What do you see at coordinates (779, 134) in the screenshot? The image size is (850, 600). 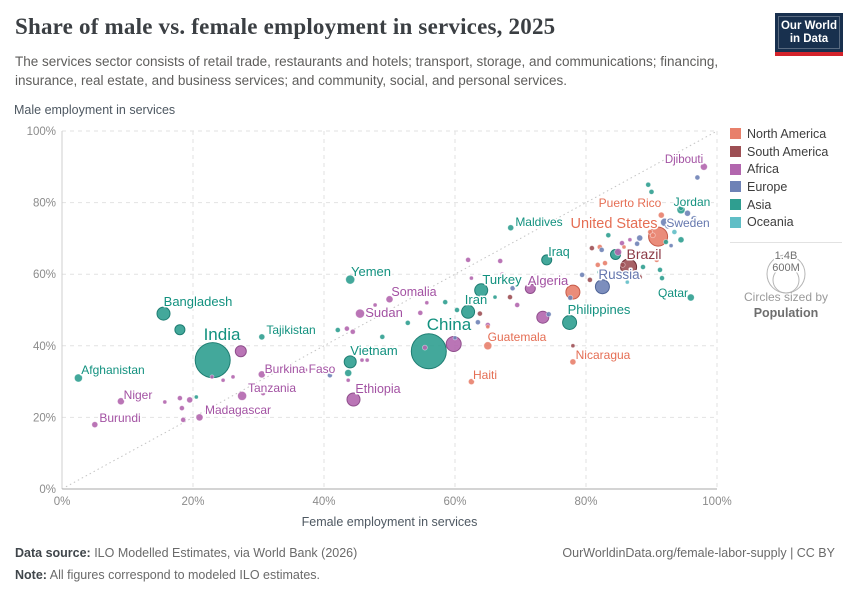 I see `legend-item-north_america: North America` at bounding box center [779, 134].